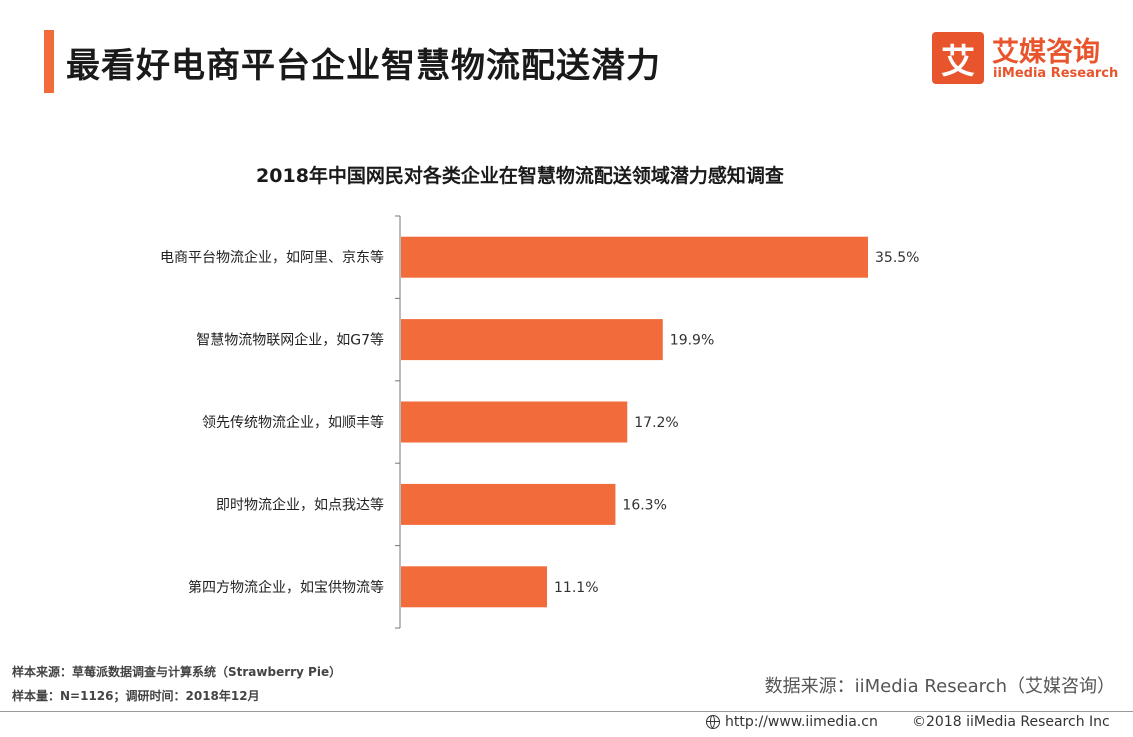  I want to click on category-label: 智慧物流物联网企业，如G7等, so click(290, 340).